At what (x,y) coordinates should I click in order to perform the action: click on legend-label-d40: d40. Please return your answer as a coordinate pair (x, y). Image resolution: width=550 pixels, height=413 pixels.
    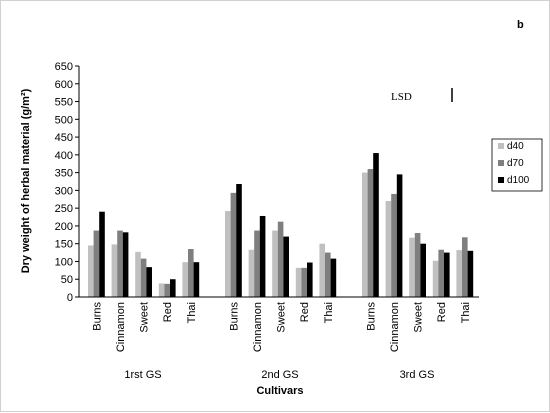
    Looking at the image, I should click on (515, 146).